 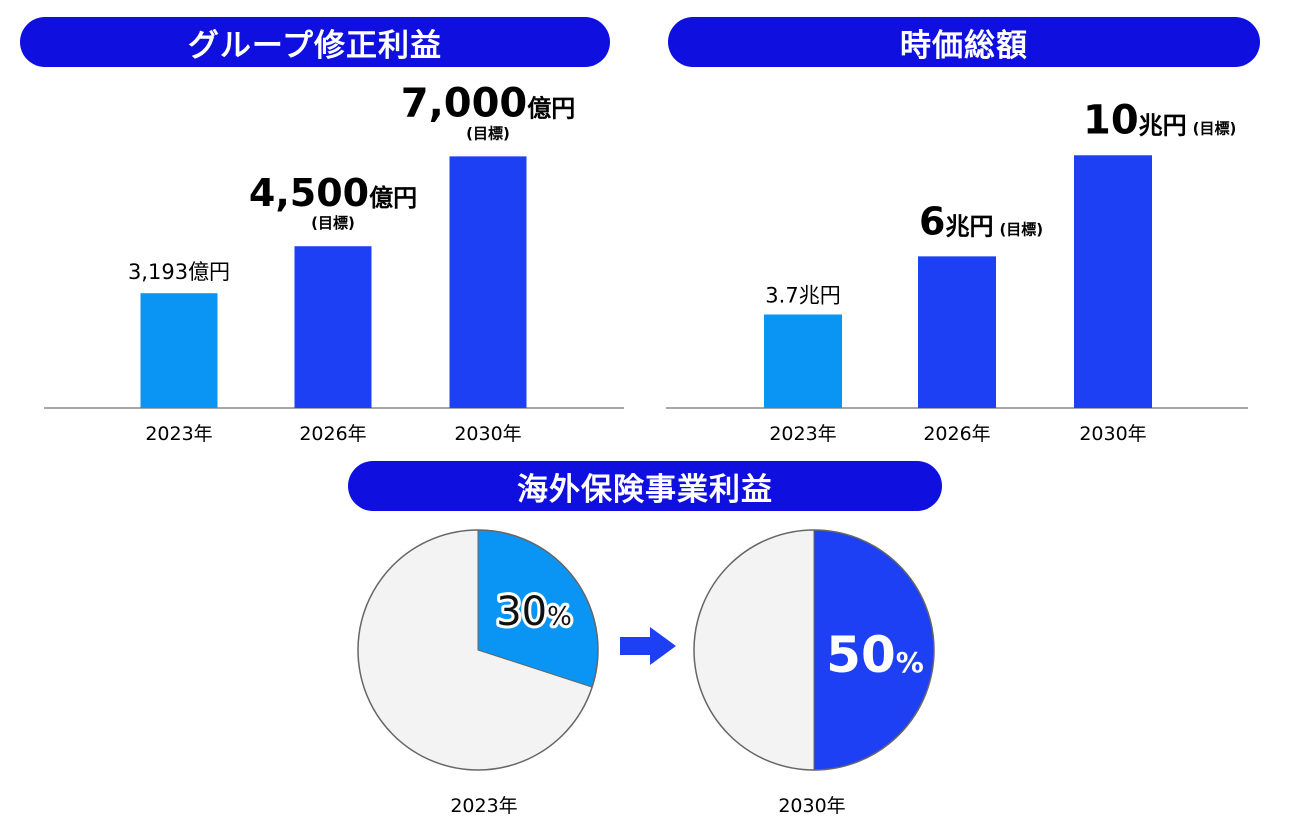 I want to click on pie-chart-2023: 30% 2023年, so click(x=478, y=673).